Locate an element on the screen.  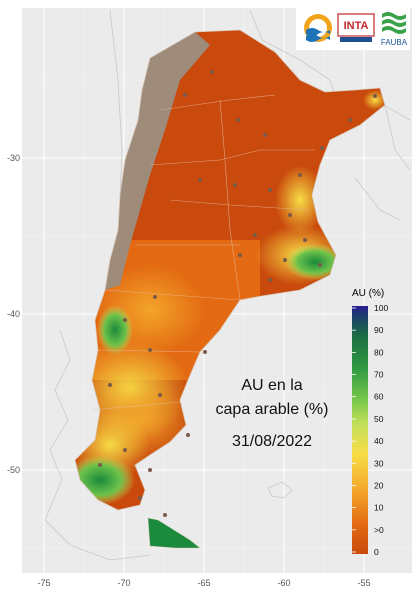
legend-tick-label: 80 is located at coordinates (379, 352).